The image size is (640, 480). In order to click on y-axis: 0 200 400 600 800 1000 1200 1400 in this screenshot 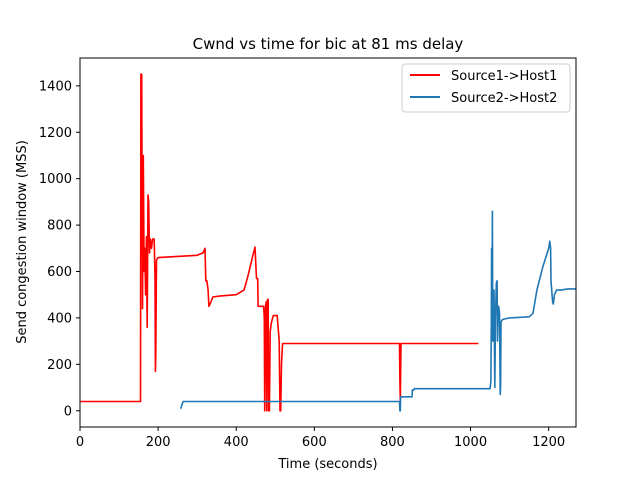, I will do `click(59, 249)`.